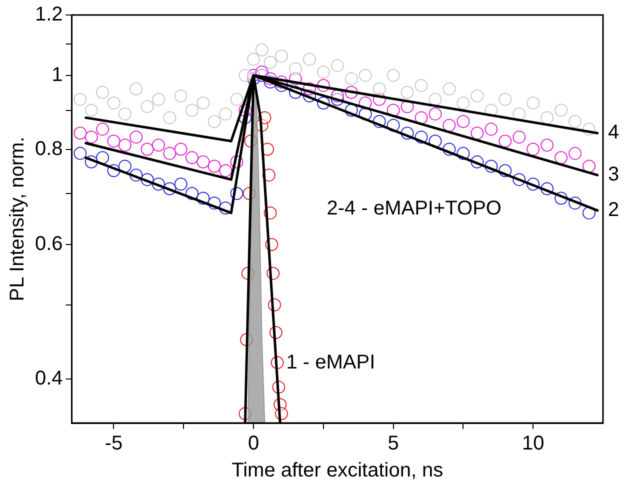  Describe the element at coordinates (48, 378) in the screenshot. I see `y-tick-label: 0.4` at that location.